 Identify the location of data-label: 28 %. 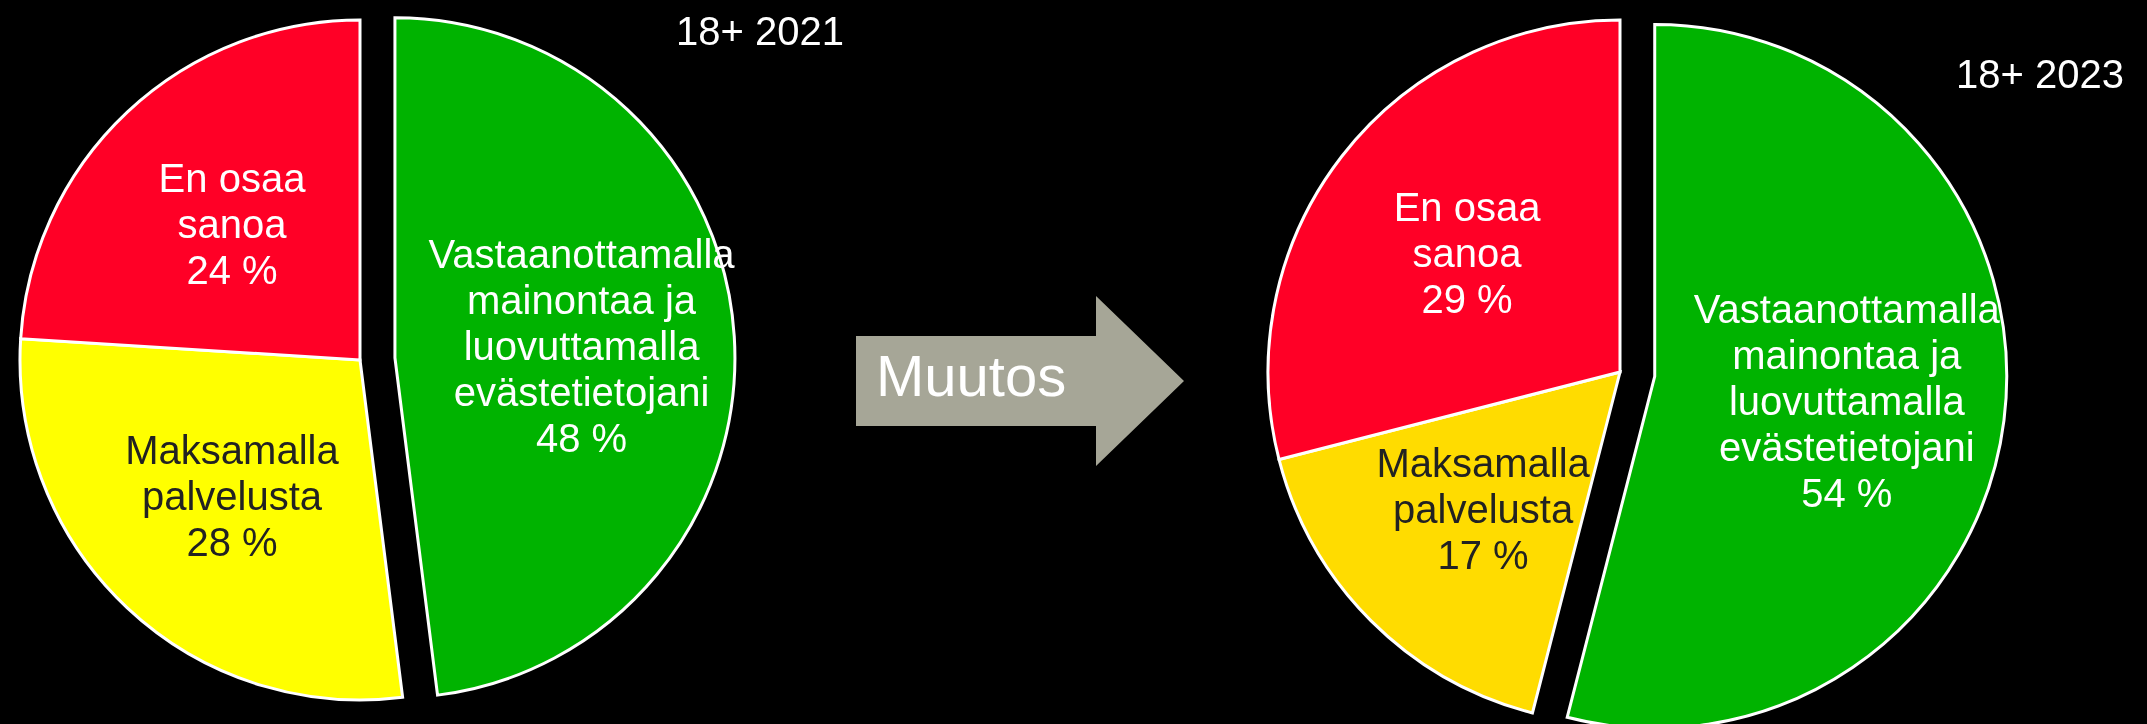
(232, 542).